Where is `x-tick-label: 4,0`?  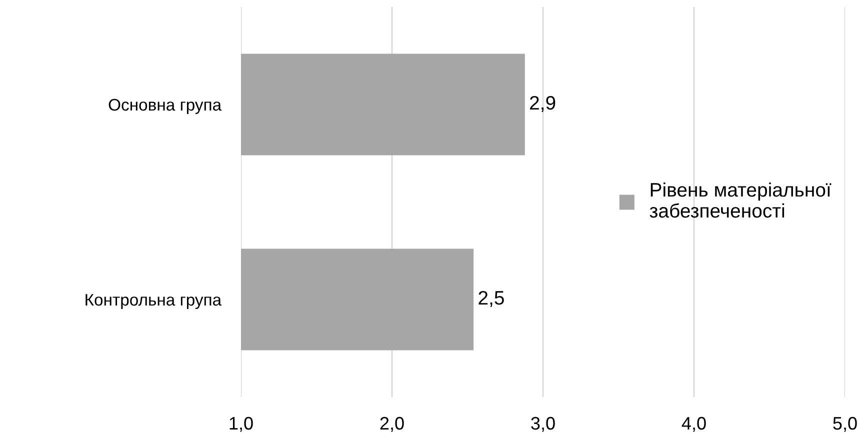
x-tick-label: 4,0 is located at coordinates (694, 424).